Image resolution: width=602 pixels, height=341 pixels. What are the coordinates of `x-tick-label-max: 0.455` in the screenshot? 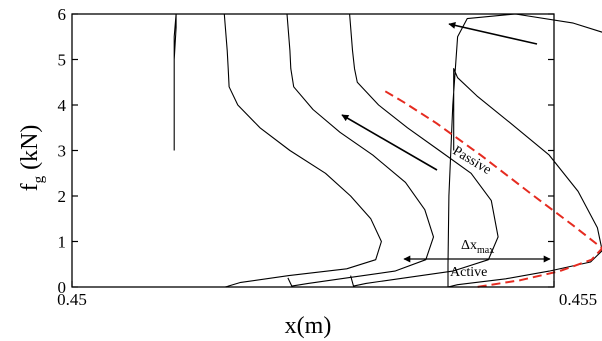 It's located at (578, 299).